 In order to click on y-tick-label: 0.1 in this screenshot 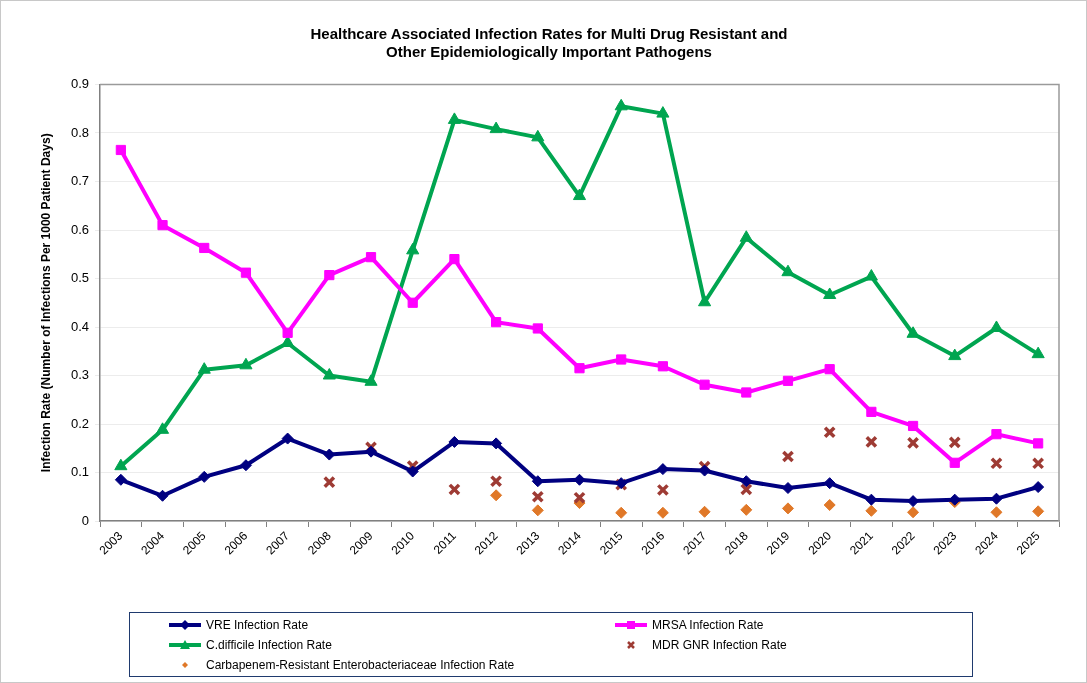, I will do `click(79, 472)`.